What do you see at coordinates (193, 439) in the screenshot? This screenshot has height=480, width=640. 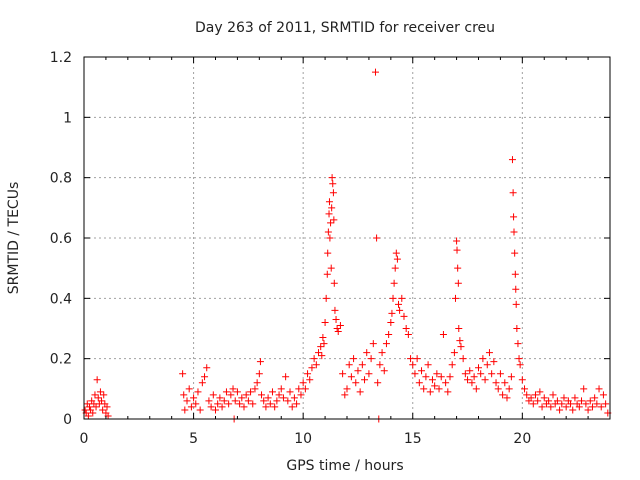 I see `x-tick-label: 5` at bounding box center [193, 439].